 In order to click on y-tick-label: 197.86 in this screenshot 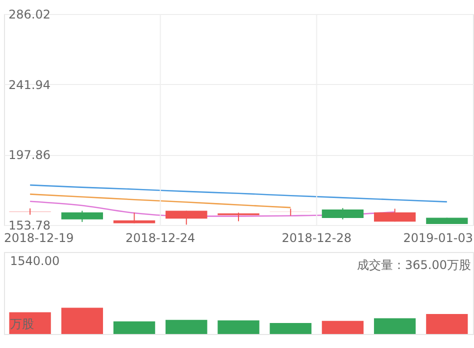, I will do `click(29, 155)`.